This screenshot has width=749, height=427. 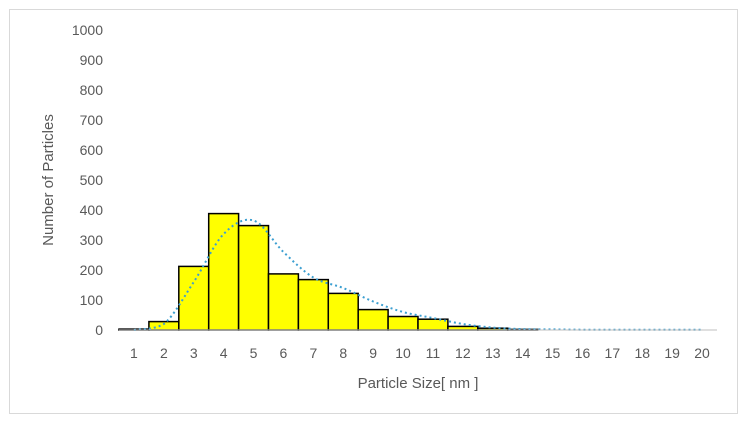 What do you see at coordinates (313, 353) in the screenshot?
I see `x-tick-label: 7` at bounding box center [313, 353].